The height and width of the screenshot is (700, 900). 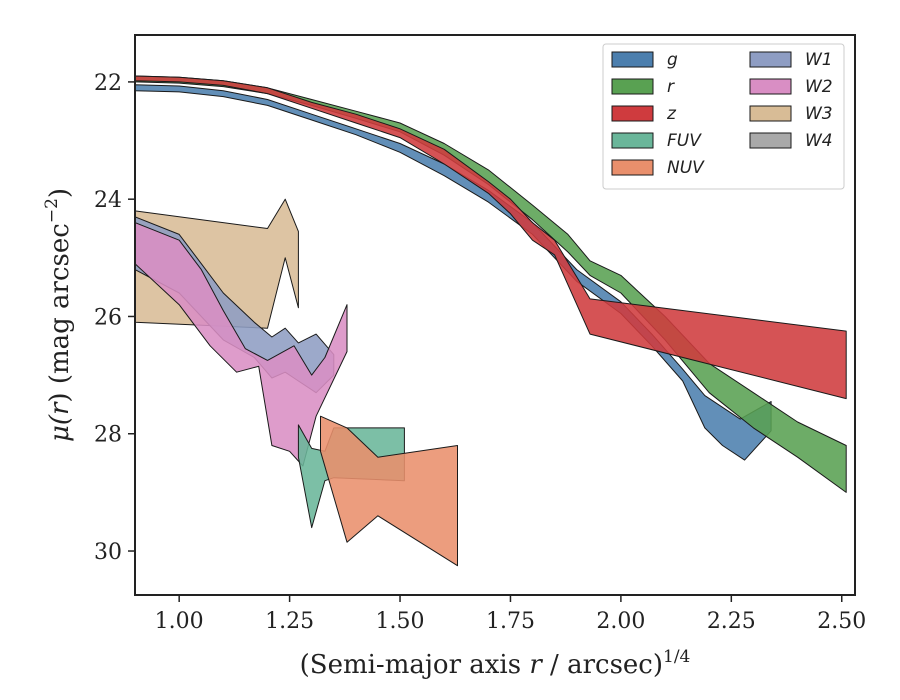 What do you see at coordinates (241, 344) in the screenshot?
I see `band-w2` at bounding box center [241, 344].